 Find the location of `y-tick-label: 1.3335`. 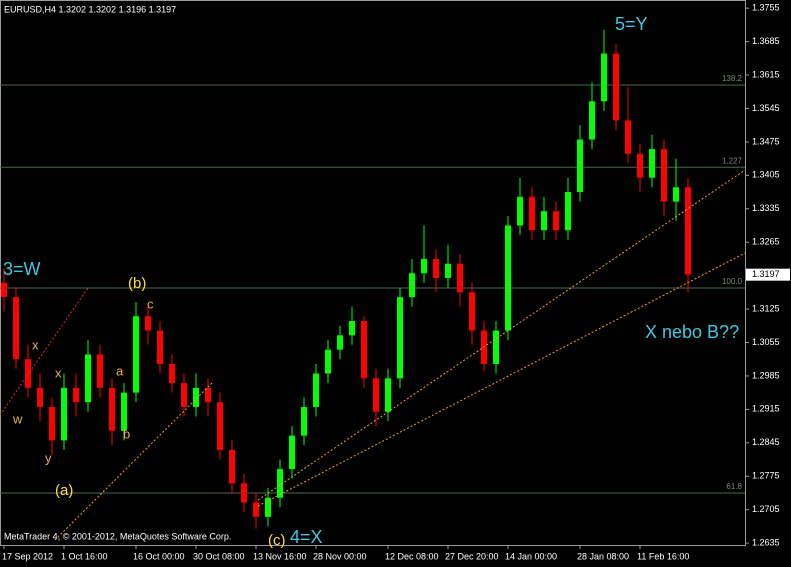

y-tick-label: 1.3335 is located at coordinates (766, 208).